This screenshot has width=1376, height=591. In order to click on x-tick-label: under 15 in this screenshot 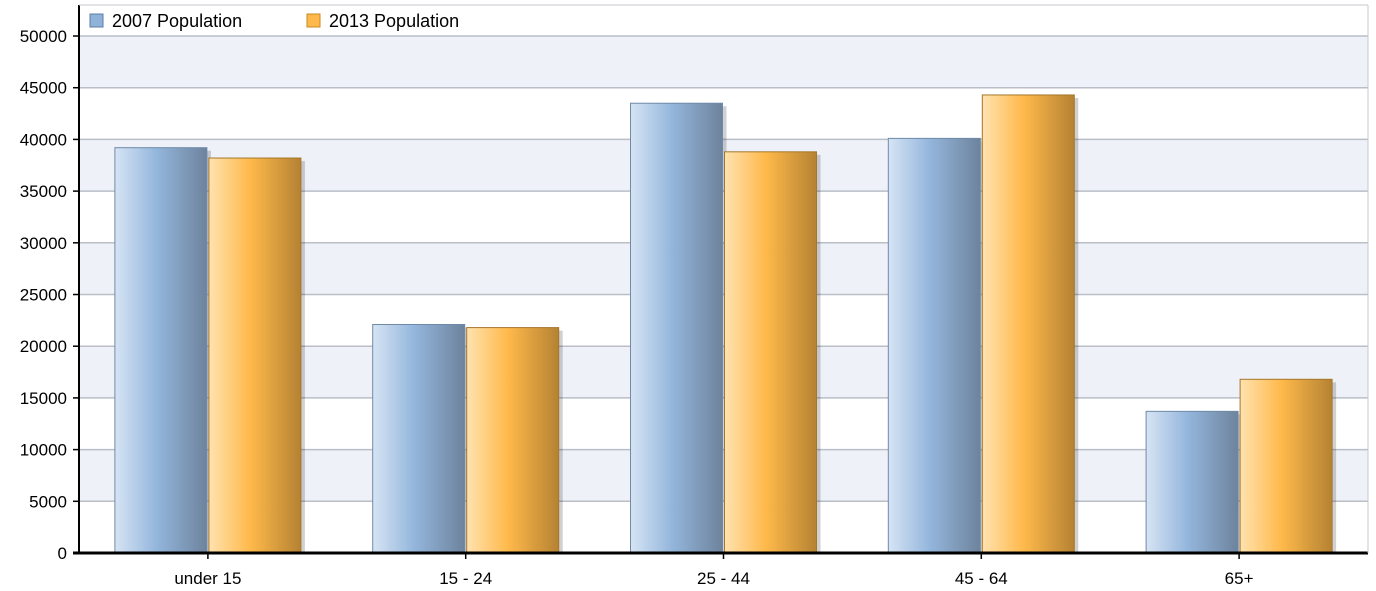, I will do `click(207, 578)`.